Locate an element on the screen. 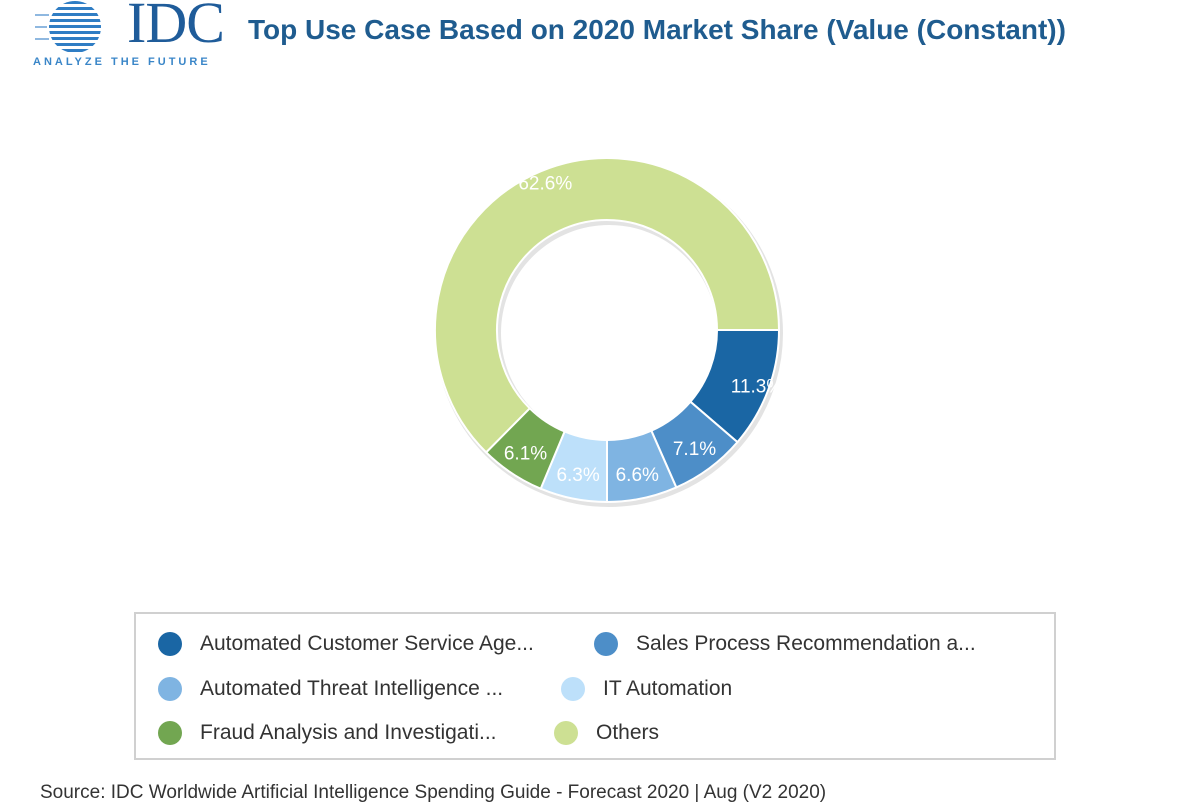 The image size is (1200, 804). donut-chart: 11.3% 7.1% 6.6% 6.3% 6.1% 62.6% is located at coordinates (609, 332).